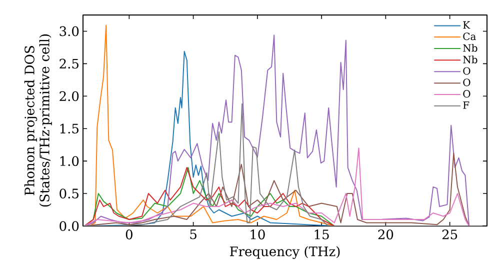 Image resolution: width=500 pixels, height=280 pixels. I want to click on x-tick-label: 20, so click(386, 235).